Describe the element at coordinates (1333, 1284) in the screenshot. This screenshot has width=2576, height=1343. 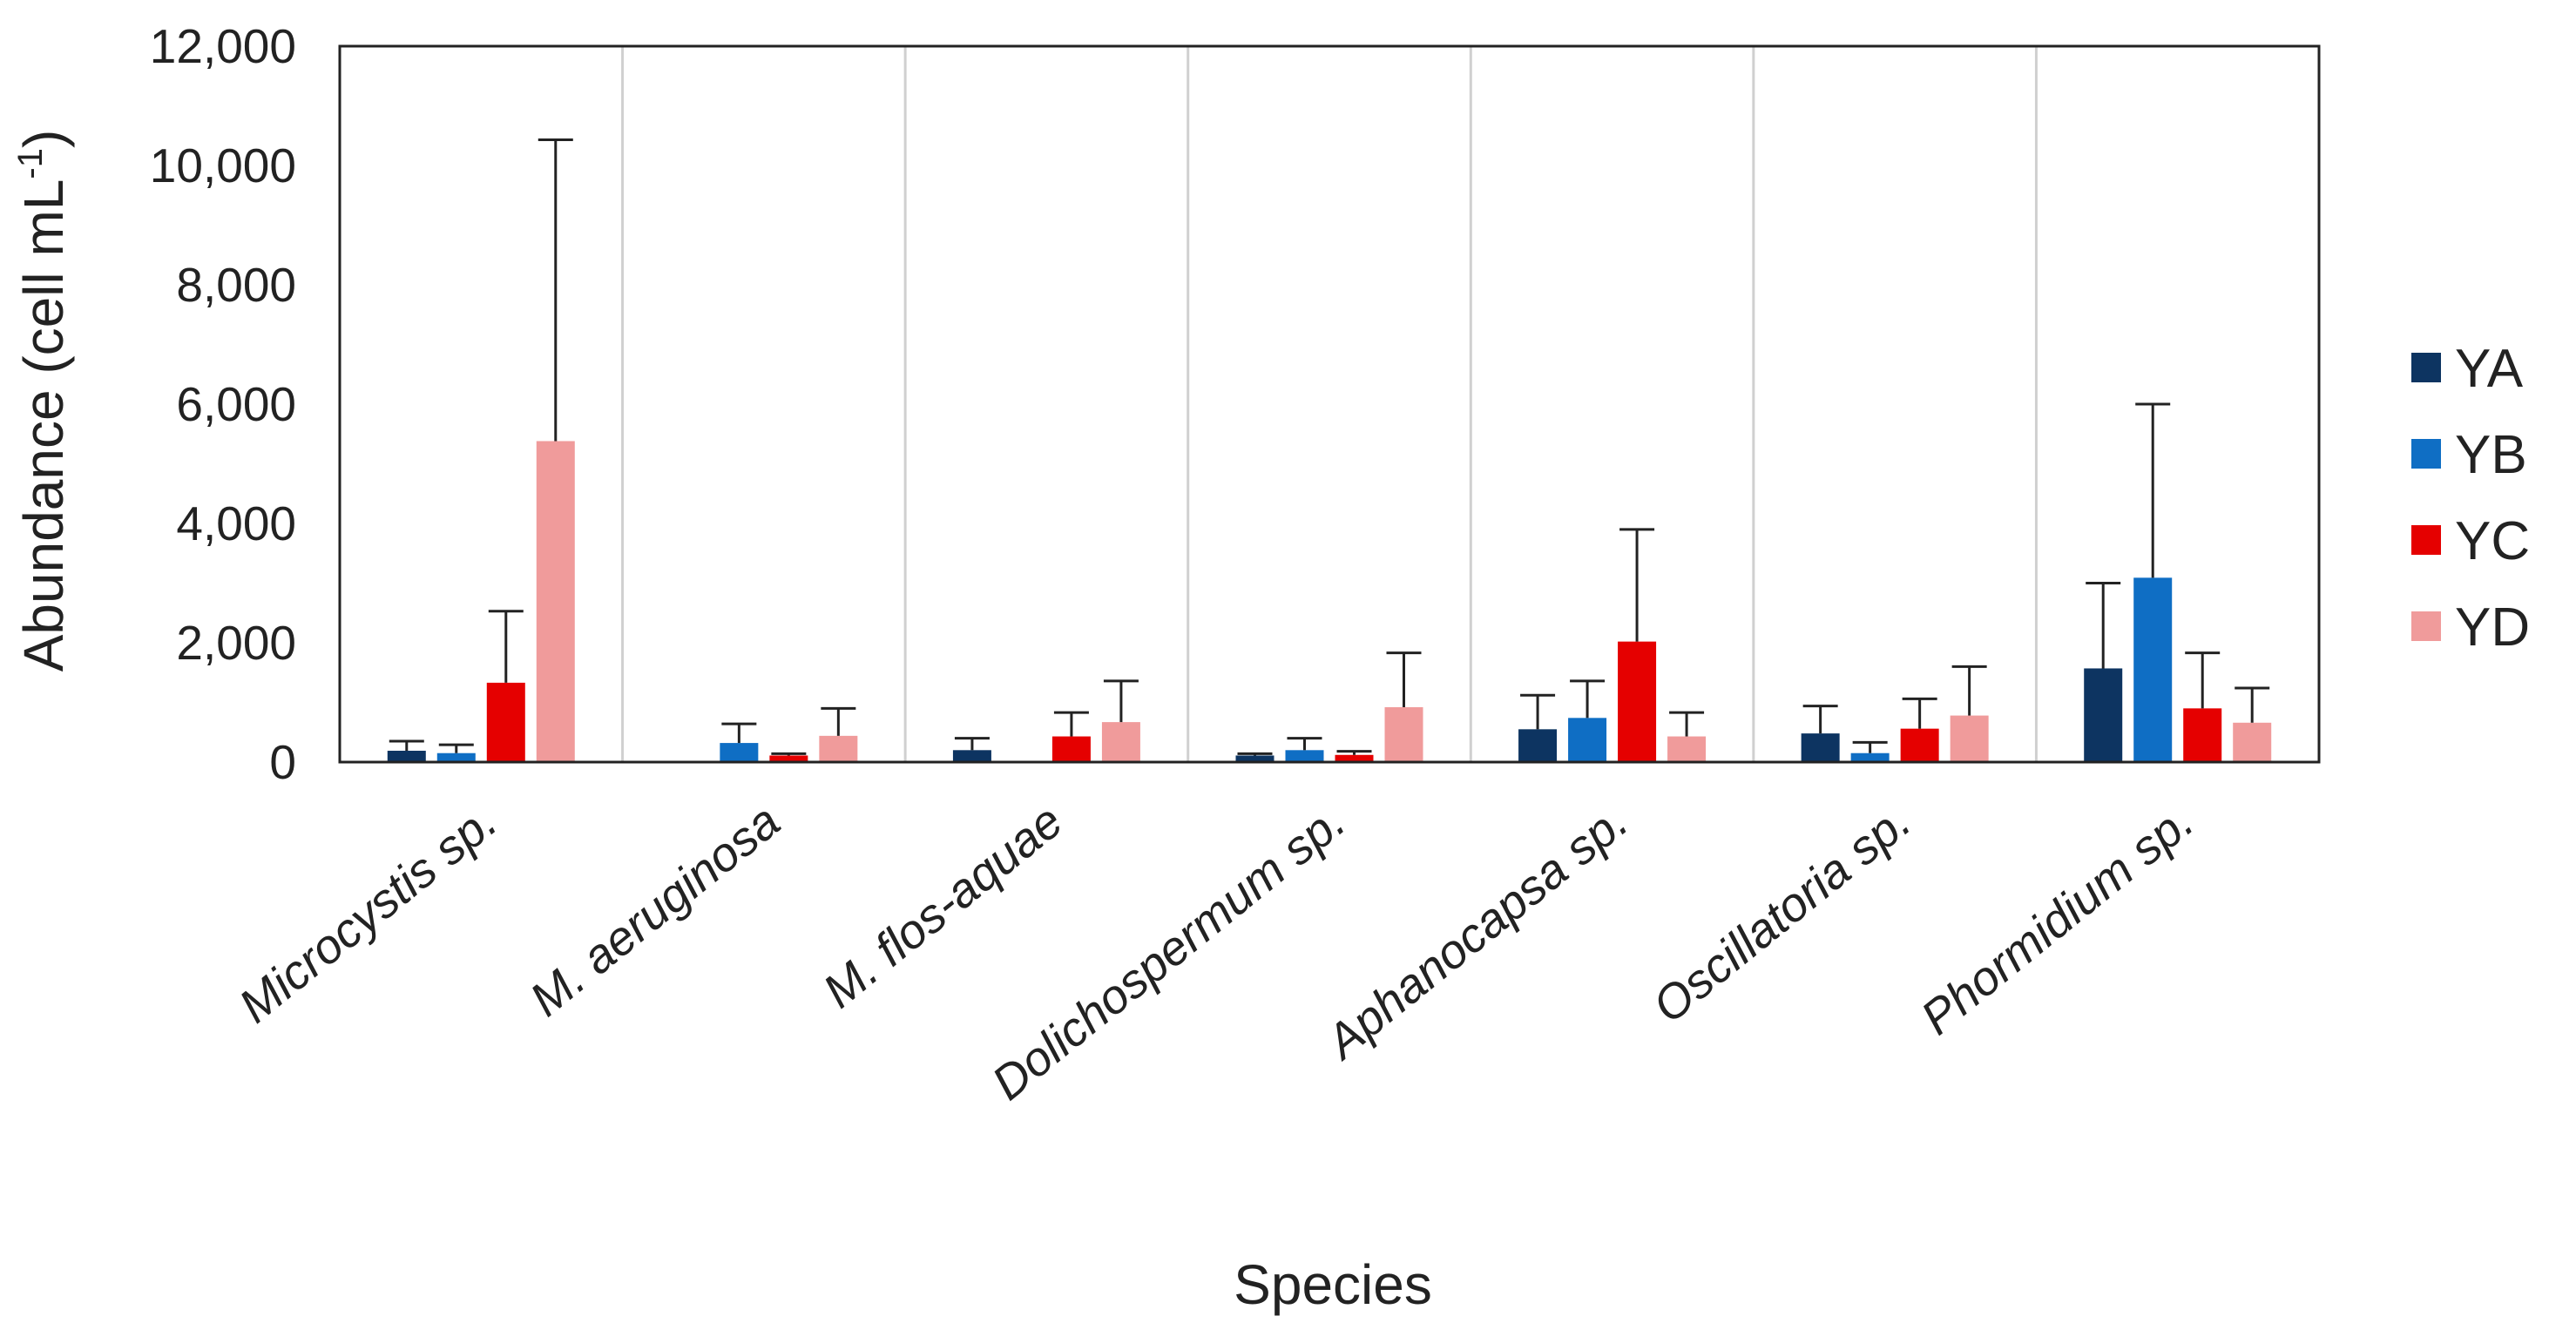
I see `x-axis-title: Species` at that location.